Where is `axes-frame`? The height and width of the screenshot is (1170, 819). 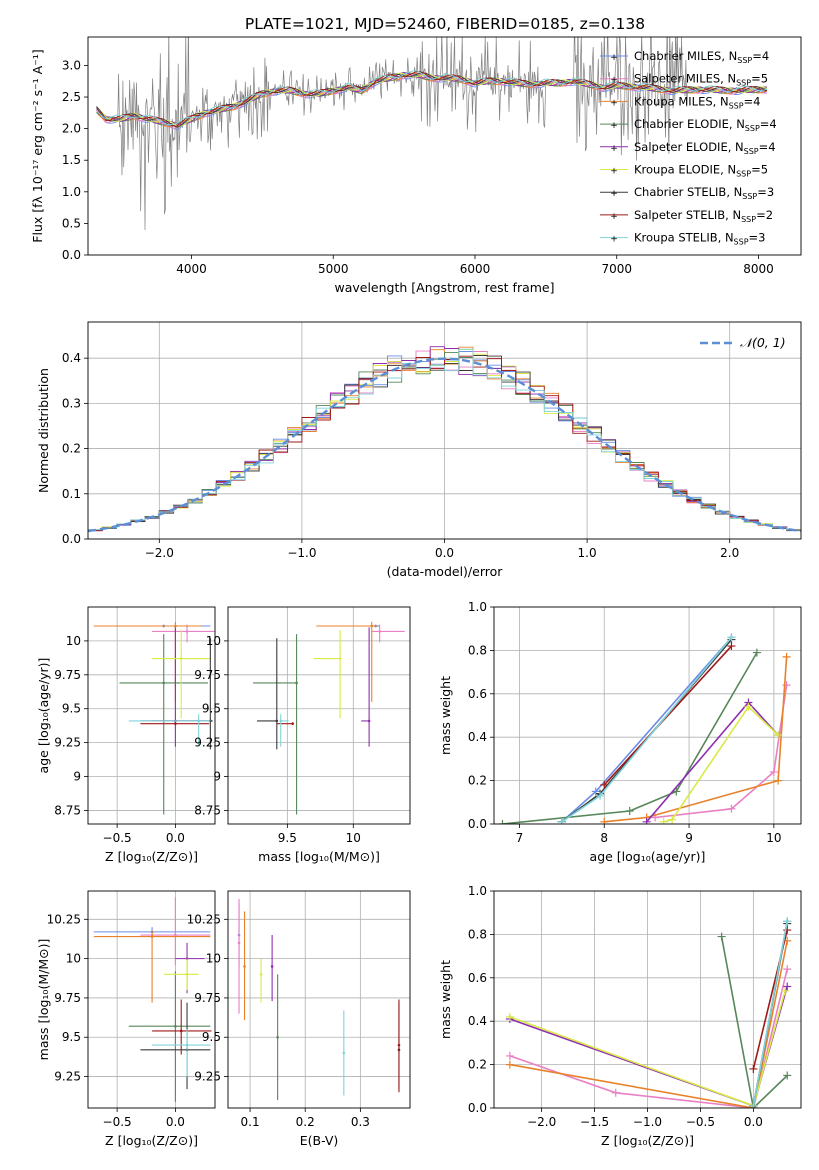 axes-frame is located at coordinates (319, 715).